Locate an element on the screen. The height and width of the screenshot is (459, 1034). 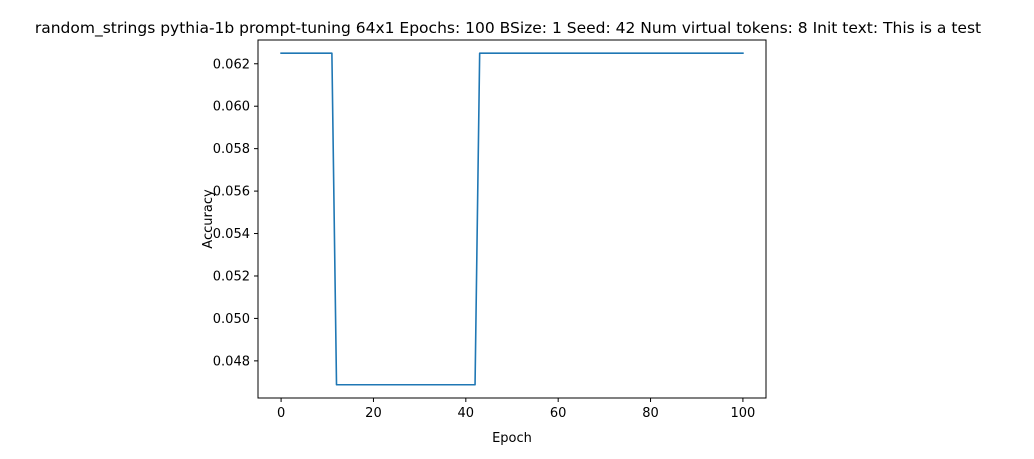
x-tick-label: 60 is located at coordinates (558, 413).